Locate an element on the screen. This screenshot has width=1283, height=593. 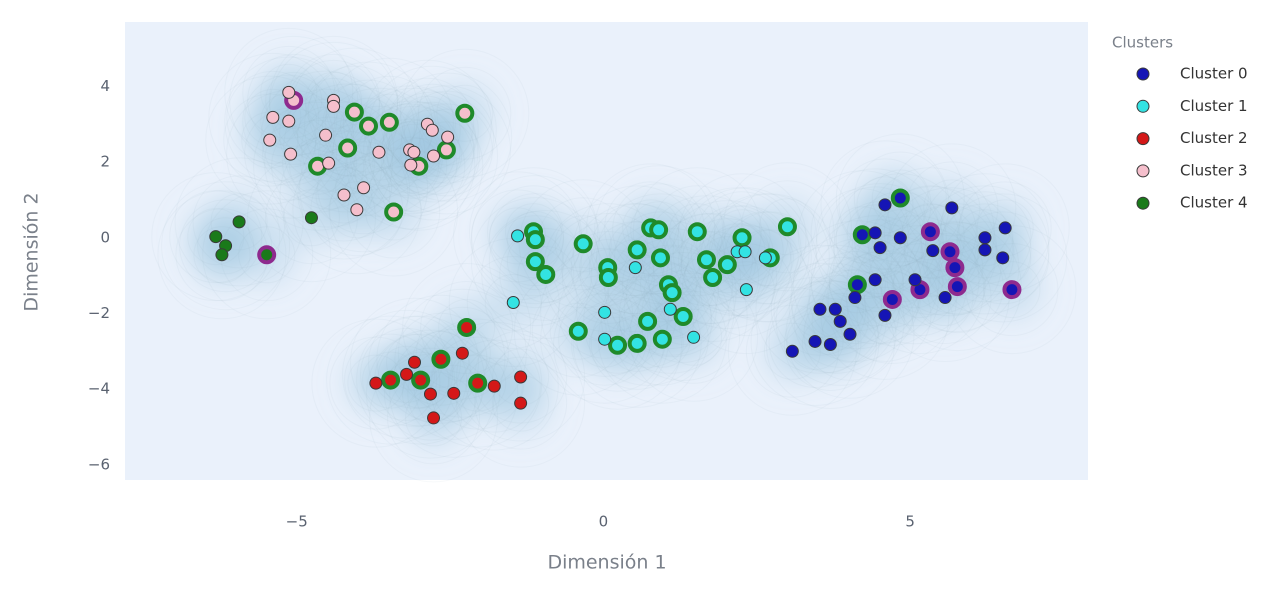
y-tick-label: 2 is located at coordinates (105, 162).